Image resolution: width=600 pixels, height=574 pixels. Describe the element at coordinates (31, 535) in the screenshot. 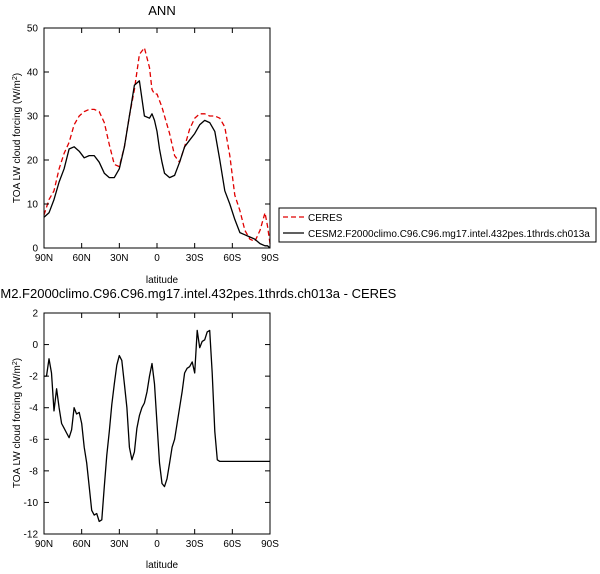

I see `bottom-y-tick-label: -12` at that location.